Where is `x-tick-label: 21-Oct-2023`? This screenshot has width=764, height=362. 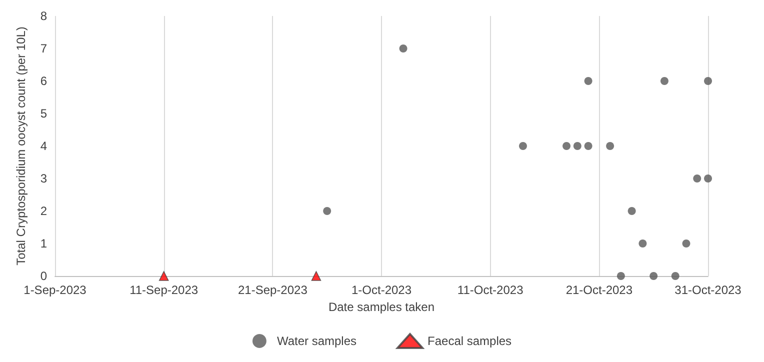 x-tick-label: 21-Oct-2023 is located at coordinates (599, 290).